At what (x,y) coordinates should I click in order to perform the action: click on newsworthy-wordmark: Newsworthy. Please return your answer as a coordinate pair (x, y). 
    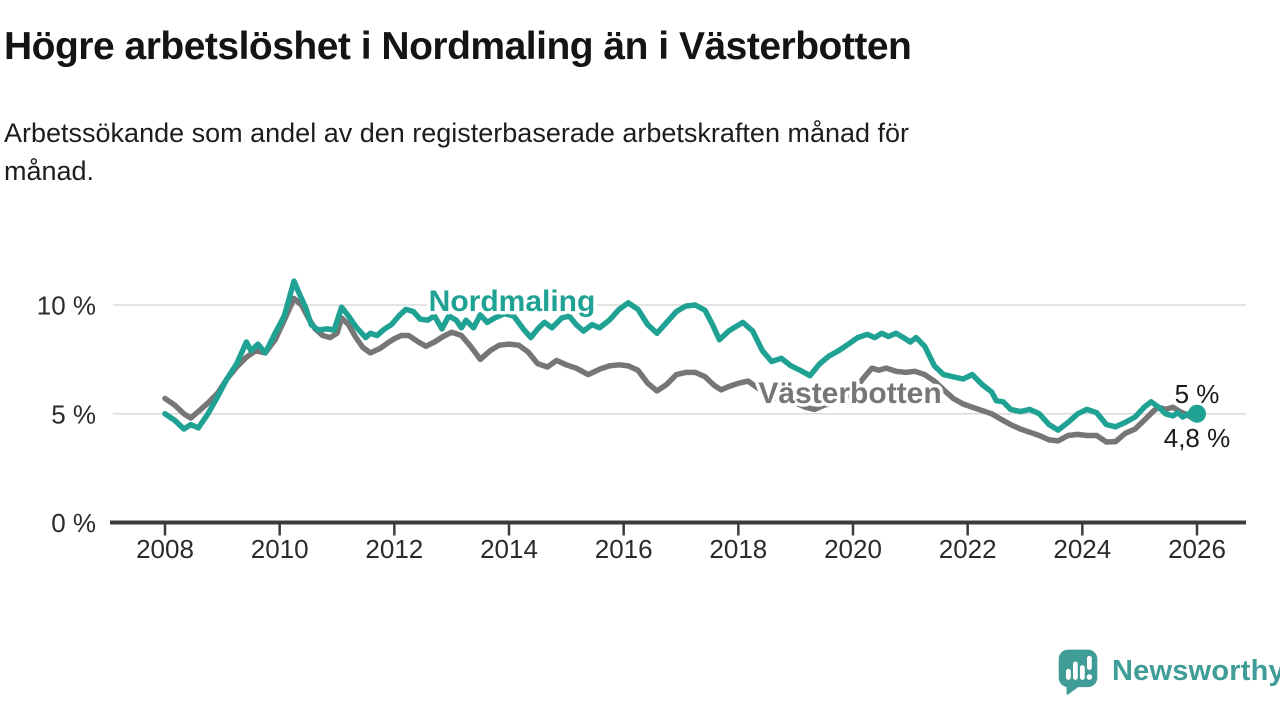
    Looking at the image, I should click on (1196, 671).